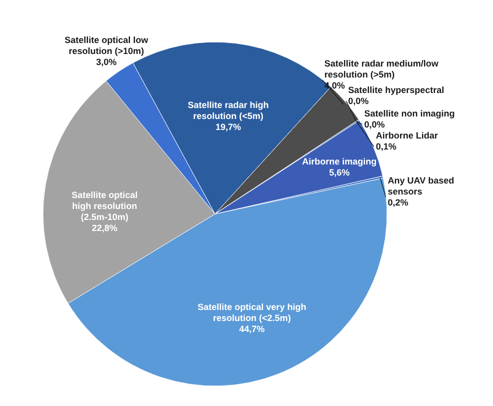 This screenshot has height=406, width=493. What do you see at coordinates (105, 228) in the screenshot?
I see `data-label: 22,8%` at bounding box center [105, 228].